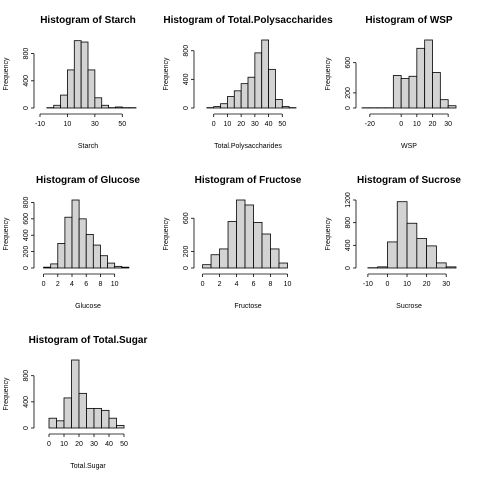 The image size is (480, 480). Describe the element at coordinates (409, 146) in the screenshot. I see `x-axis-label: WSP` at that location.